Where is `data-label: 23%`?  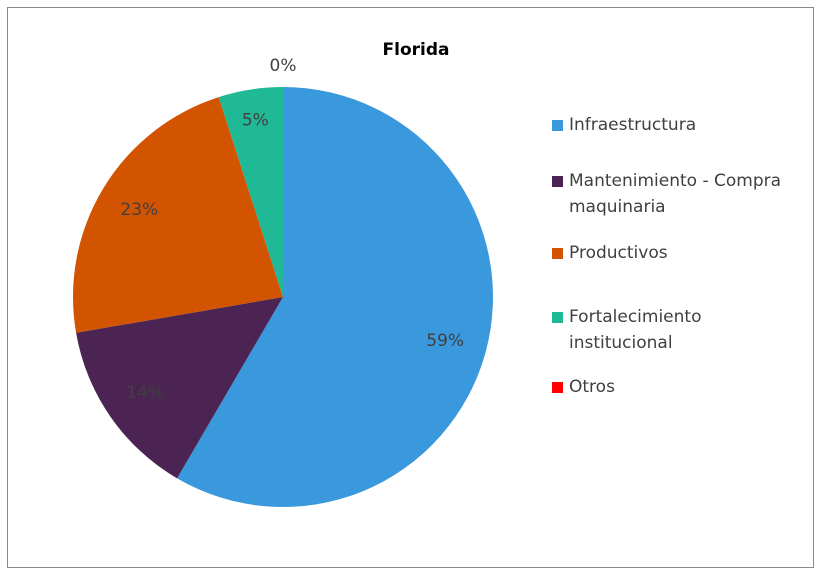
data-label: 23% is located at coordinates (139, 210).